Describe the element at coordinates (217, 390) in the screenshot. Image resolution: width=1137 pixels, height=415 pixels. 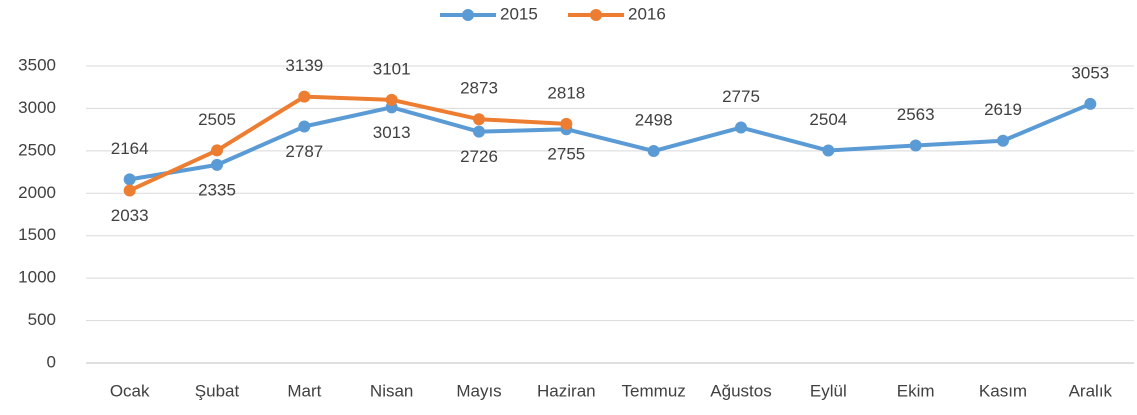
I see `x-tick-label: Şubat` at that location.